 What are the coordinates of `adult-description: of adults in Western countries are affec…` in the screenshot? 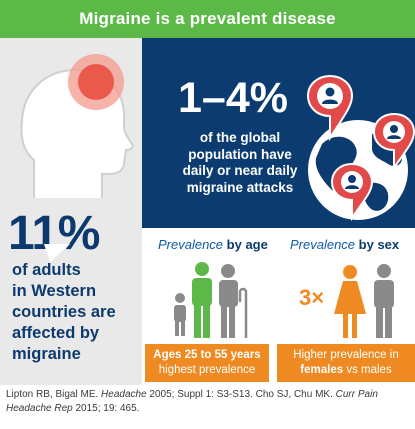 It's located at (76, 312).